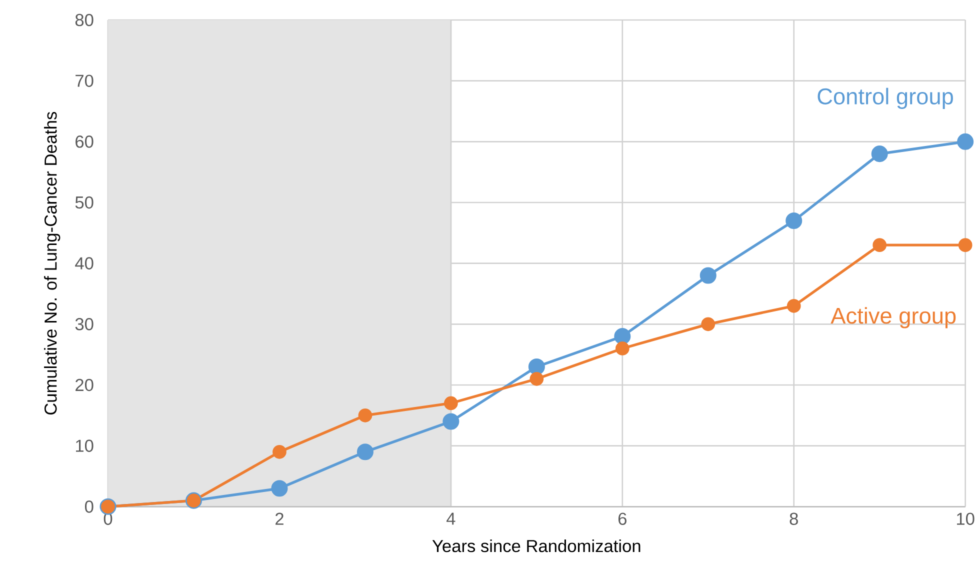 The width and height of the screenshot is (980, 584). What do you see at coordinates (84, 20) in the screenshot?
I see `y-tick-label: 80` at bounding box center [84, 20].